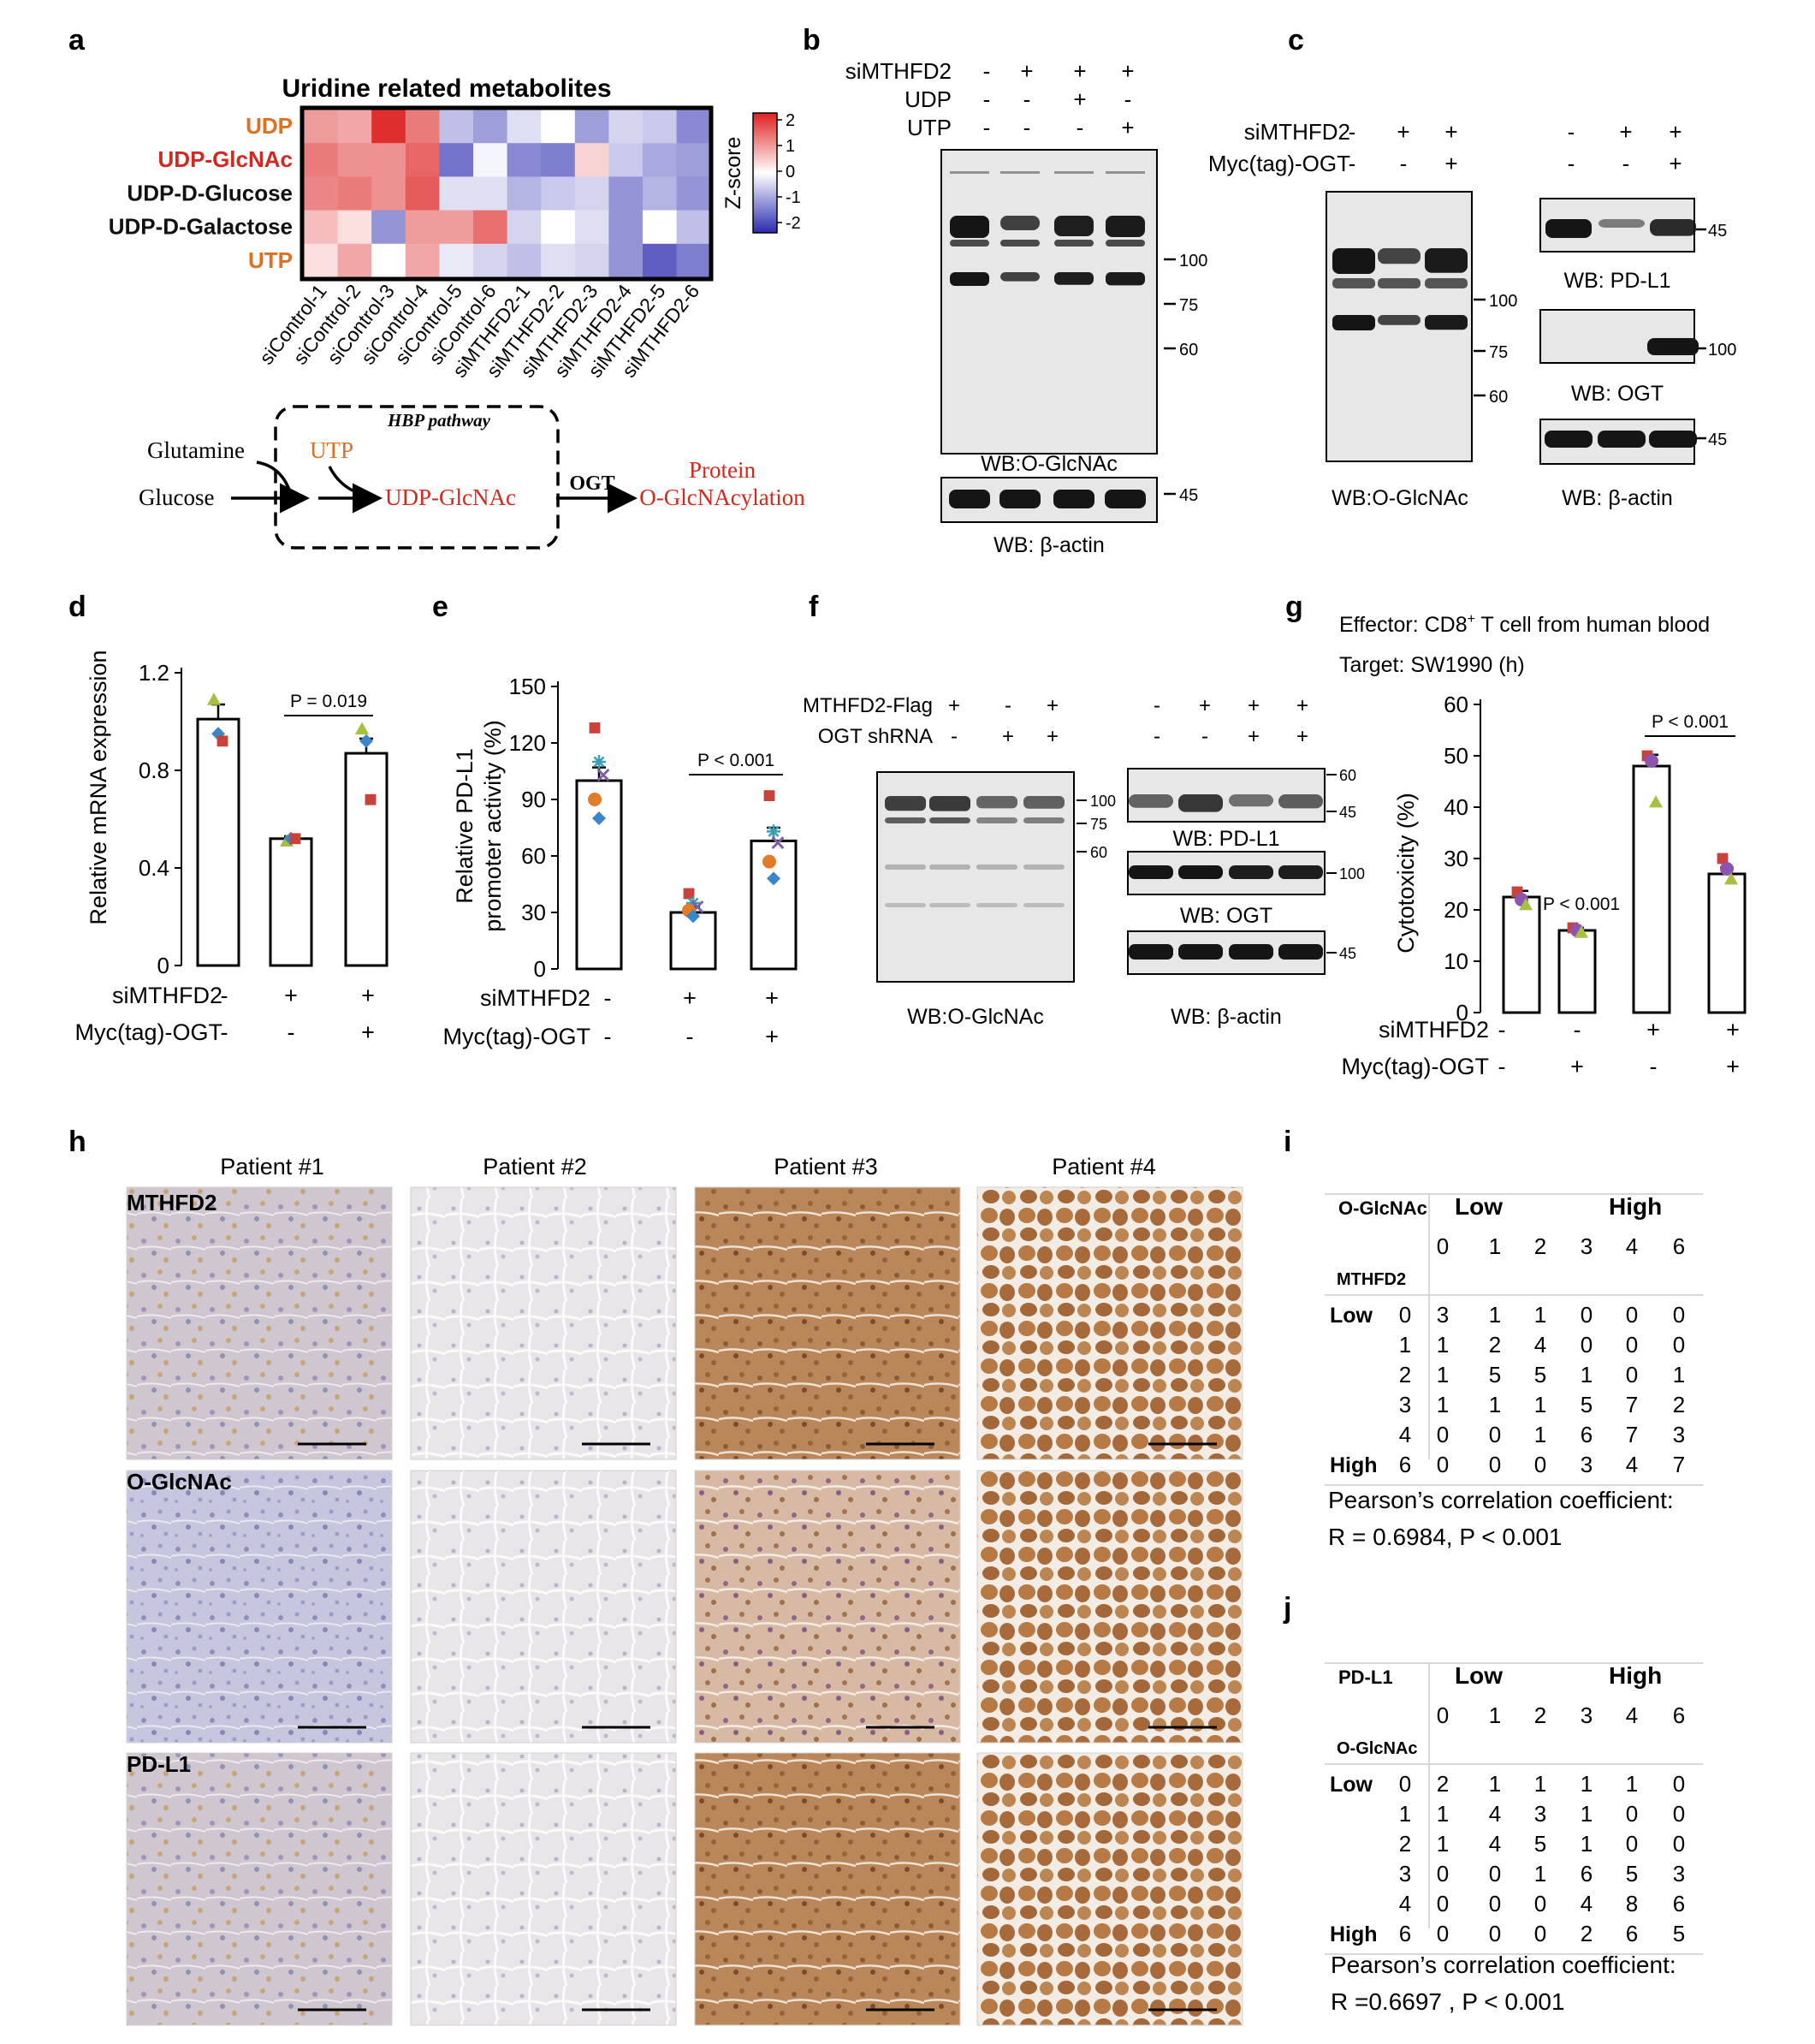 The image size is (1815, 2044). Describe the element at coordinates (1432, 665) in the screenshot. I see `g-target: Target: SW1990 (h)` at that location.